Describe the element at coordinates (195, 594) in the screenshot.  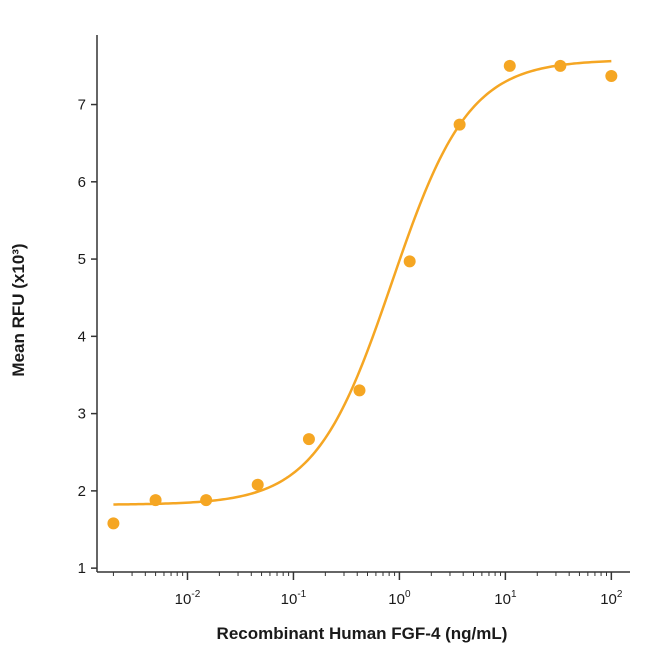
I see `x-tick-exponent: -2` at that location.